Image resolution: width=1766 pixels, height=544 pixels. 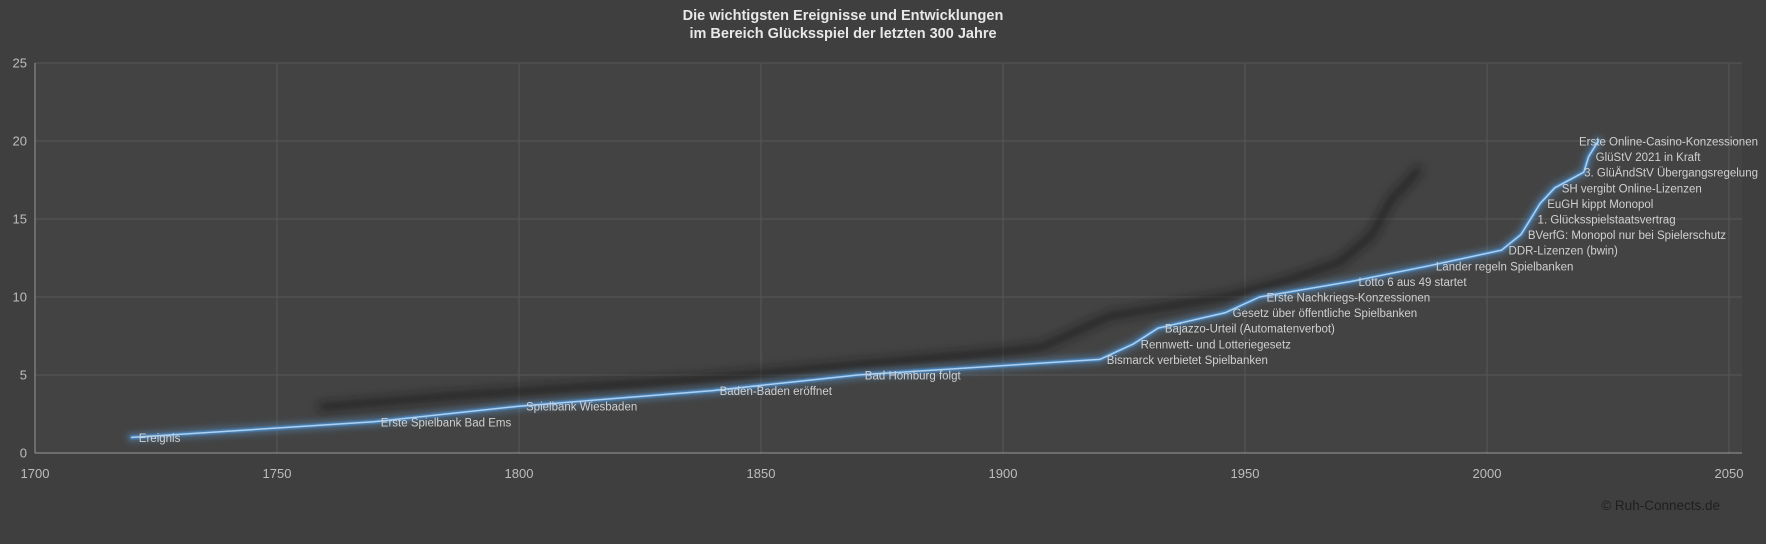 I want to click on copyright-label: © Ruh-Connects.de, so click(x=1660, y=505).